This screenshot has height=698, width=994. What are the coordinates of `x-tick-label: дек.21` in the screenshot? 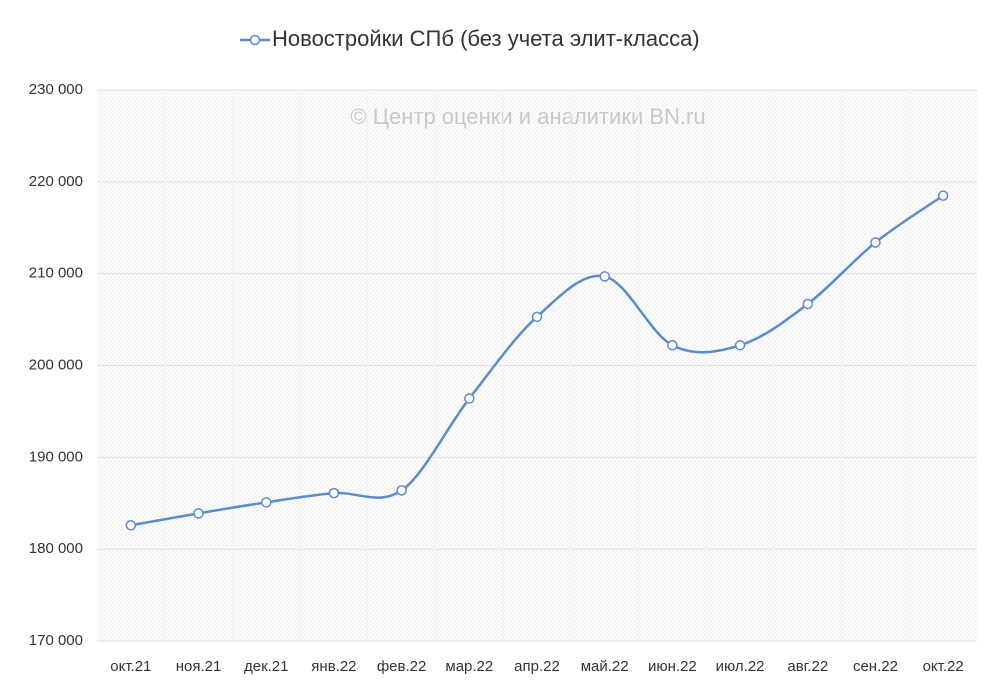 It's located at (266, 666).